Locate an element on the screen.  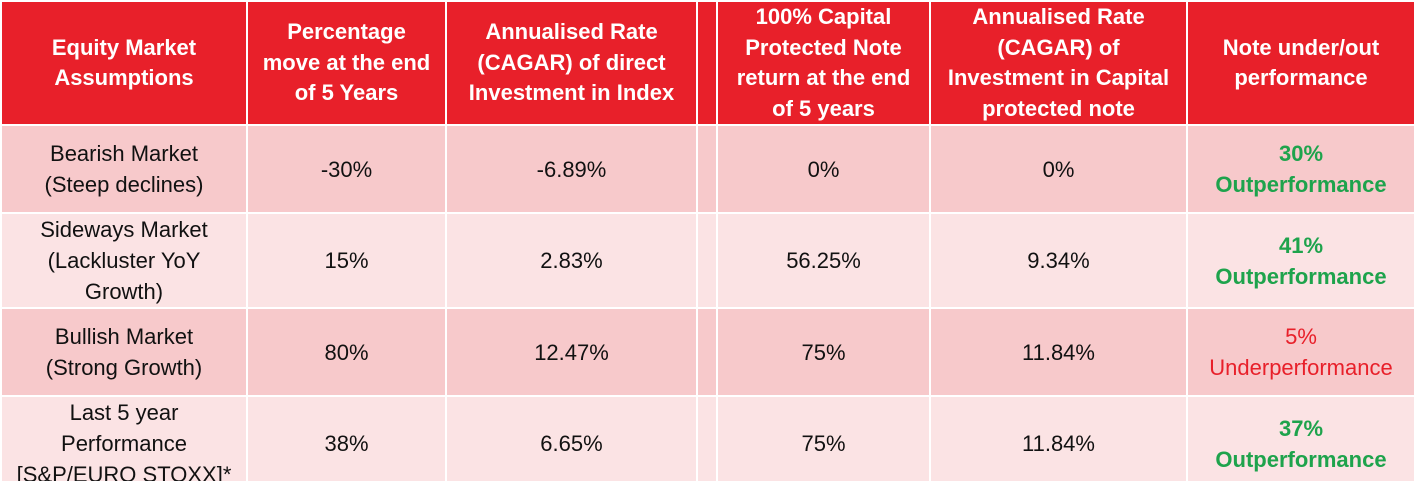
cell-line: (CAGAR) of is located at coordinates (1058, 47).